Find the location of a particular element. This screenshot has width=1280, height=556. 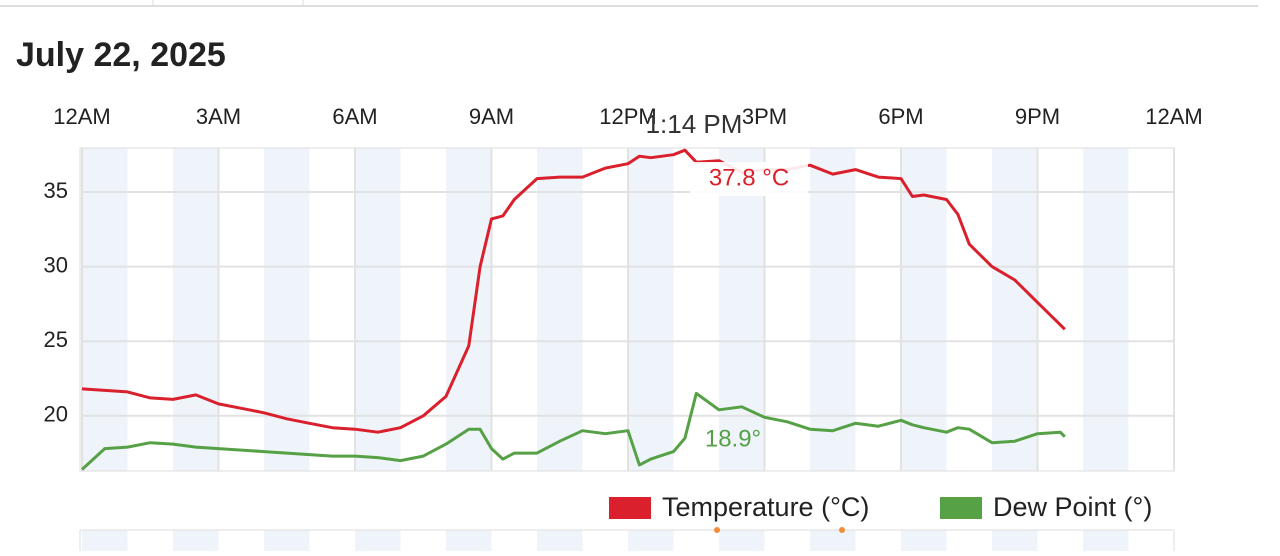

y-tick-label: 30 is located at coordinates (56, 264).